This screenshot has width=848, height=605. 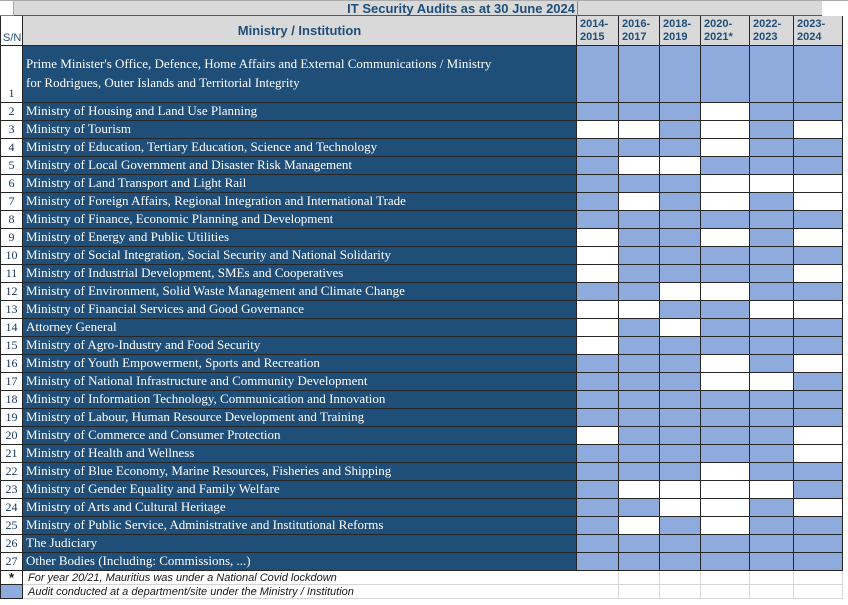 I want to click on row-number-cell: 9, so click(x=11, y=238).